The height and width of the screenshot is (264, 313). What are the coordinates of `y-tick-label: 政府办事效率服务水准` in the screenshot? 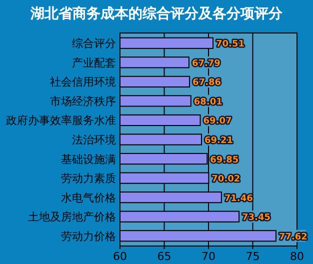 It's located at (61, 121).